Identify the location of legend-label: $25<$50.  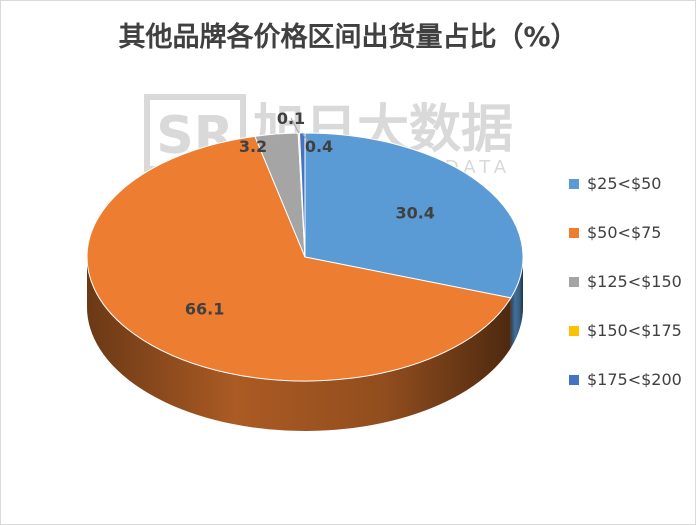
(624, 183).